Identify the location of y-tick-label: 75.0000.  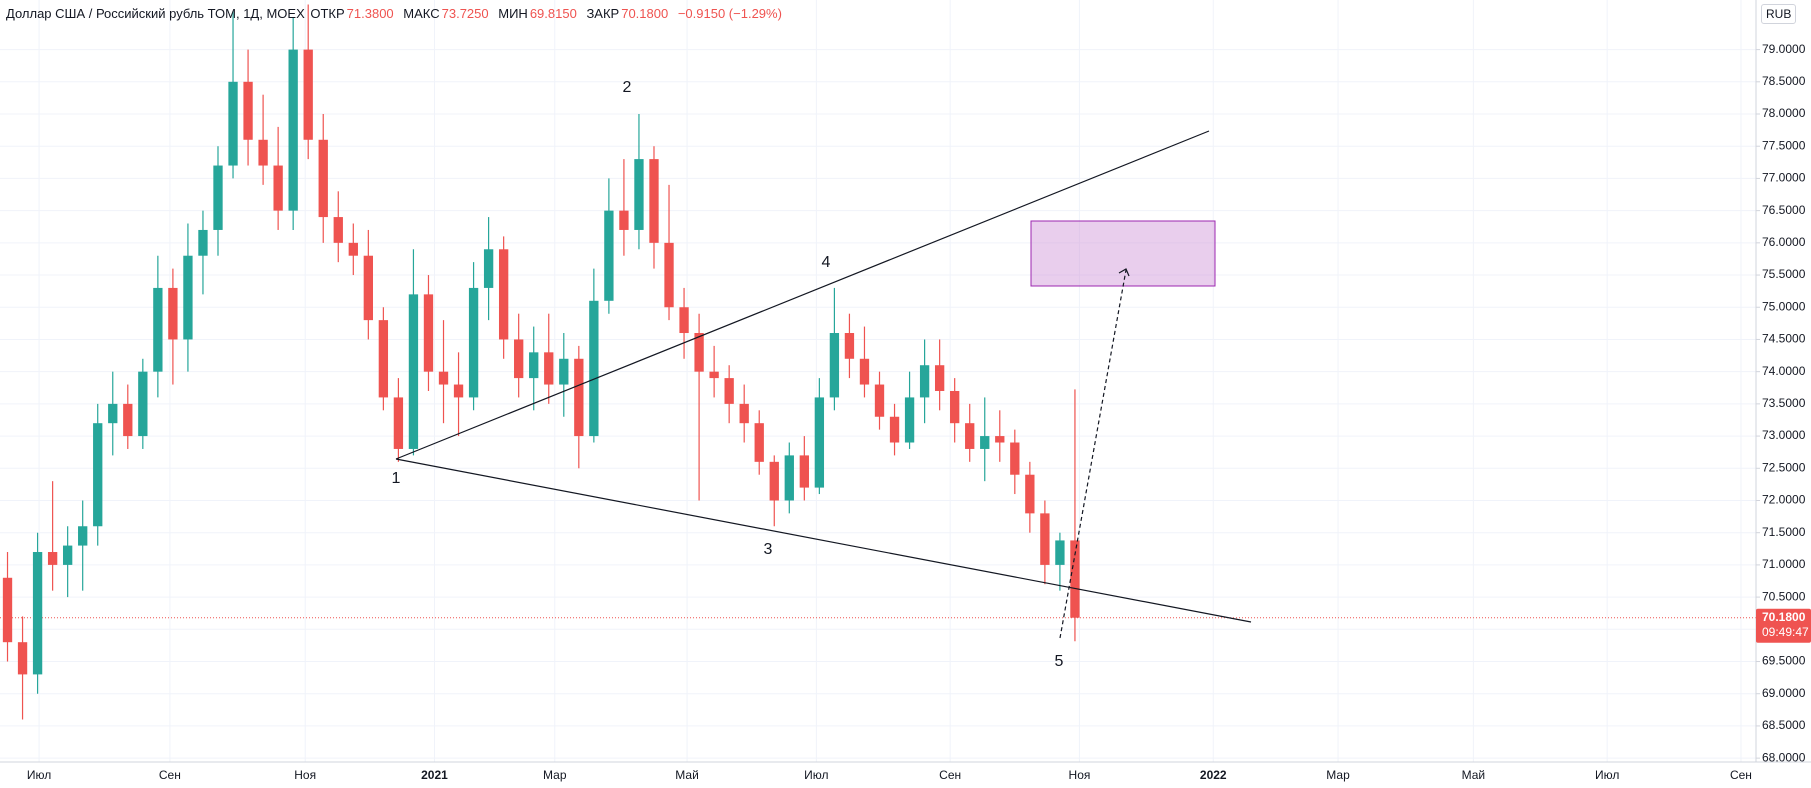
(1784, 306).